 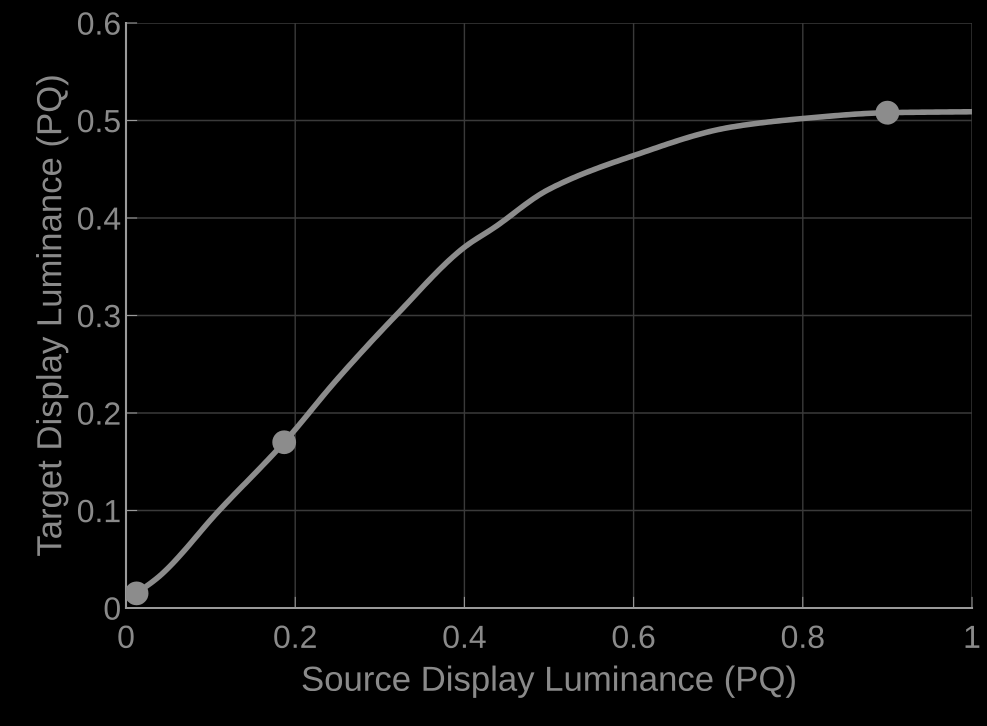 I want to click on y-tick-label: 0.3, so click(x=99, y=316).